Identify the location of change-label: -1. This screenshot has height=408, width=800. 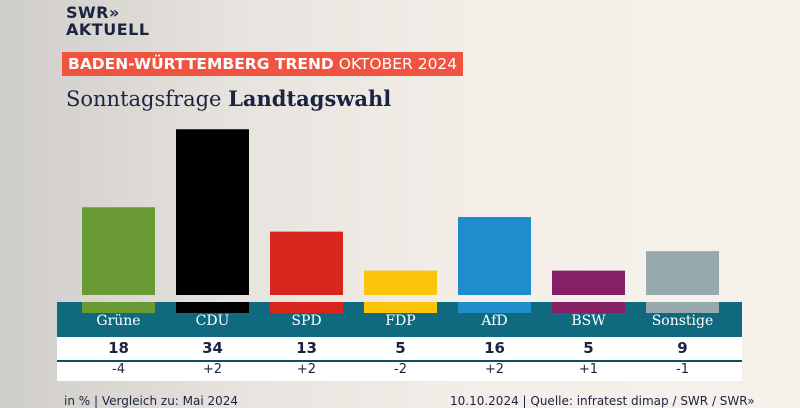
(682, 369).